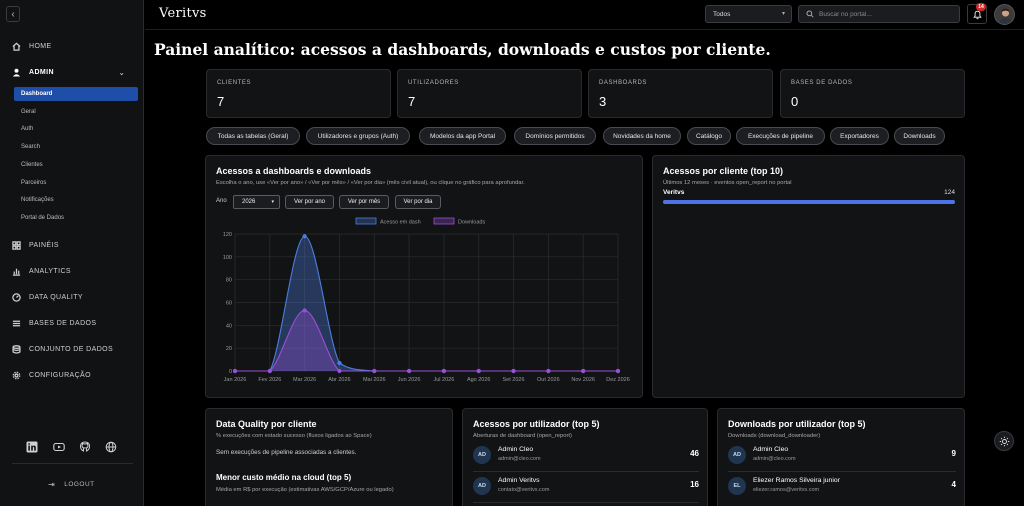 The height and width of the screenshot is (506, 1024). What do you see at coordinates (519, 480) in the screenshot?
I see `user-name: Admin Veritvs` at bounding box center [519, 480].